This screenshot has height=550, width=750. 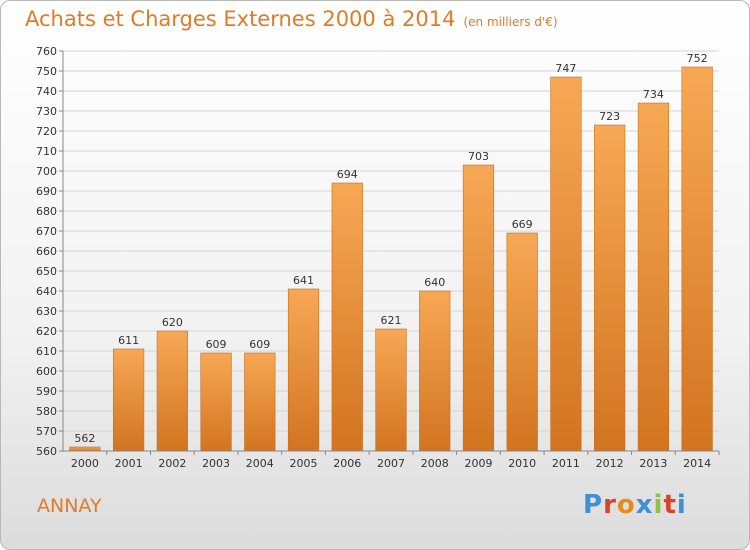 I want to click on y-tick-label: 720, so click(x=46, y=131).